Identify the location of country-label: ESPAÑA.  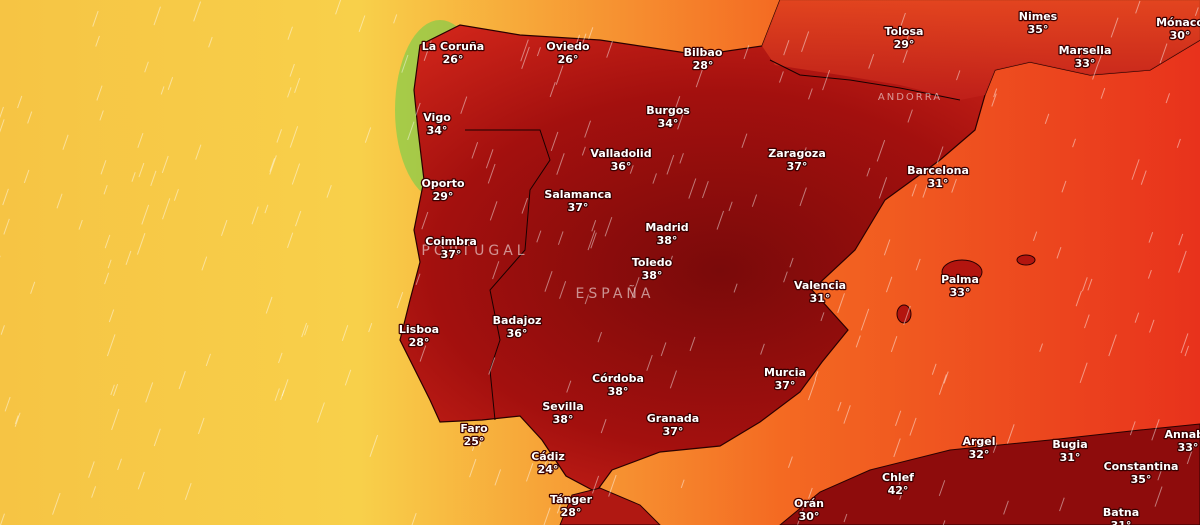
(615, 293).